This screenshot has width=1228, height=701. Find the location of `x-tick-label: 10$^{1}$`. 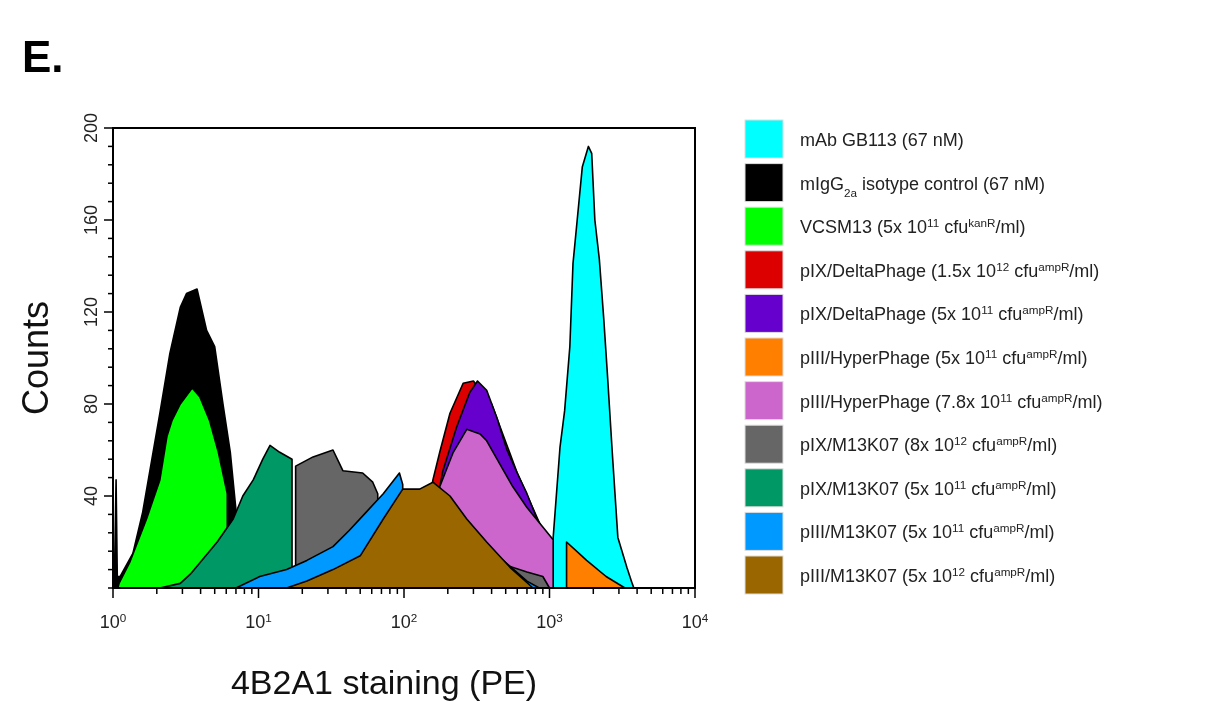

x-tick-label: 10$^{1}$ is located at coordinates (258, 621).